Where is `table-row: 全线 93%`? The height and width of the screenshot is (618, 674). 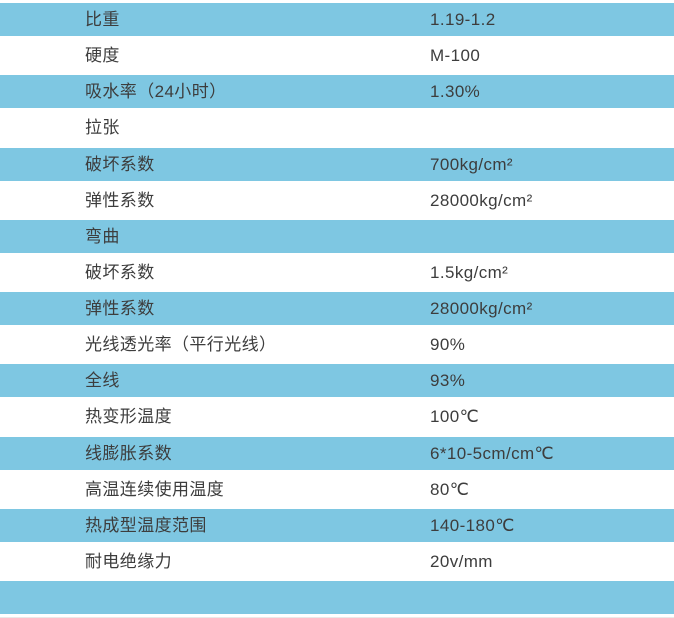 table-row: 全线 93% is located at coordinates (337, 381).